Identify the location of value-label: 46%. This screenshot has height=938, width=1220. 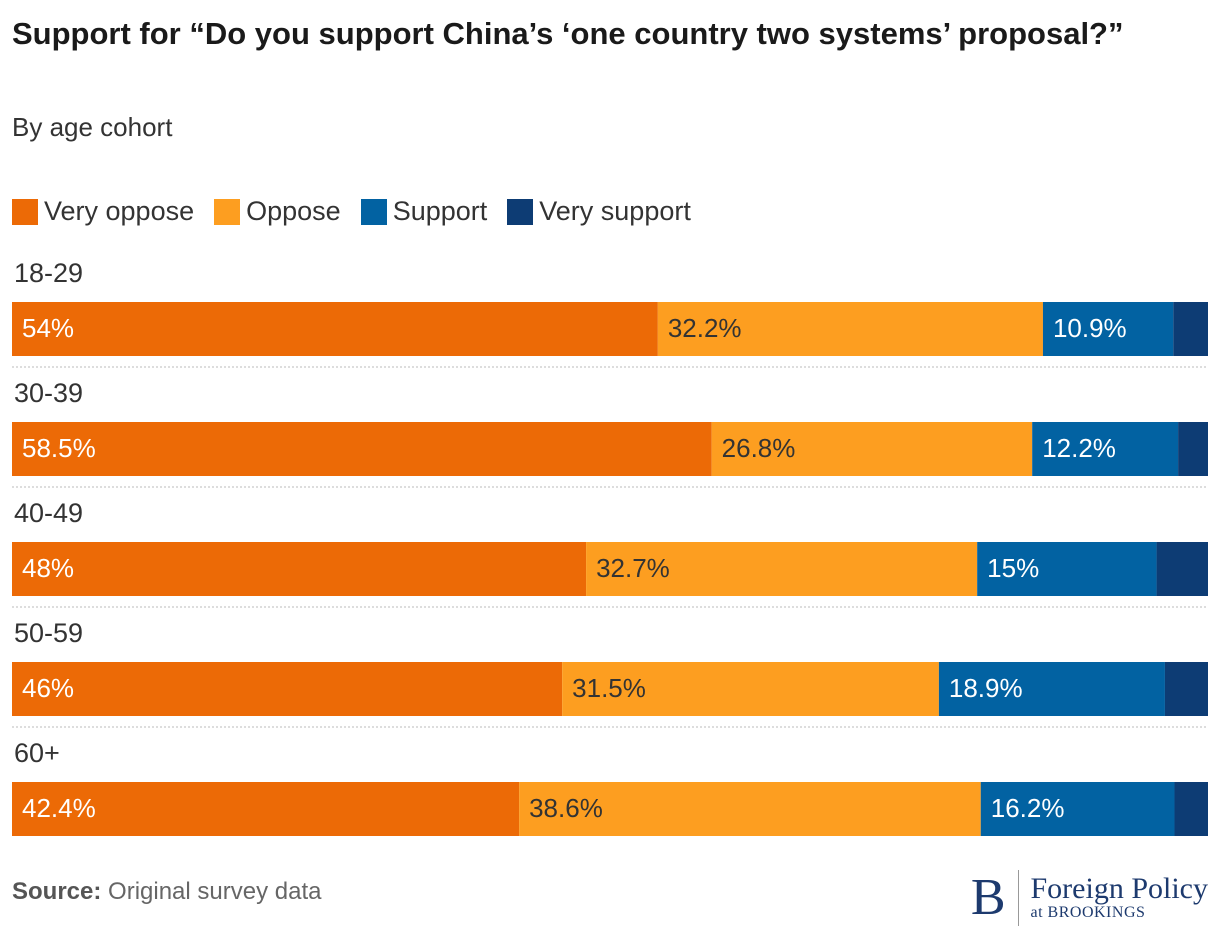
(48, 688).